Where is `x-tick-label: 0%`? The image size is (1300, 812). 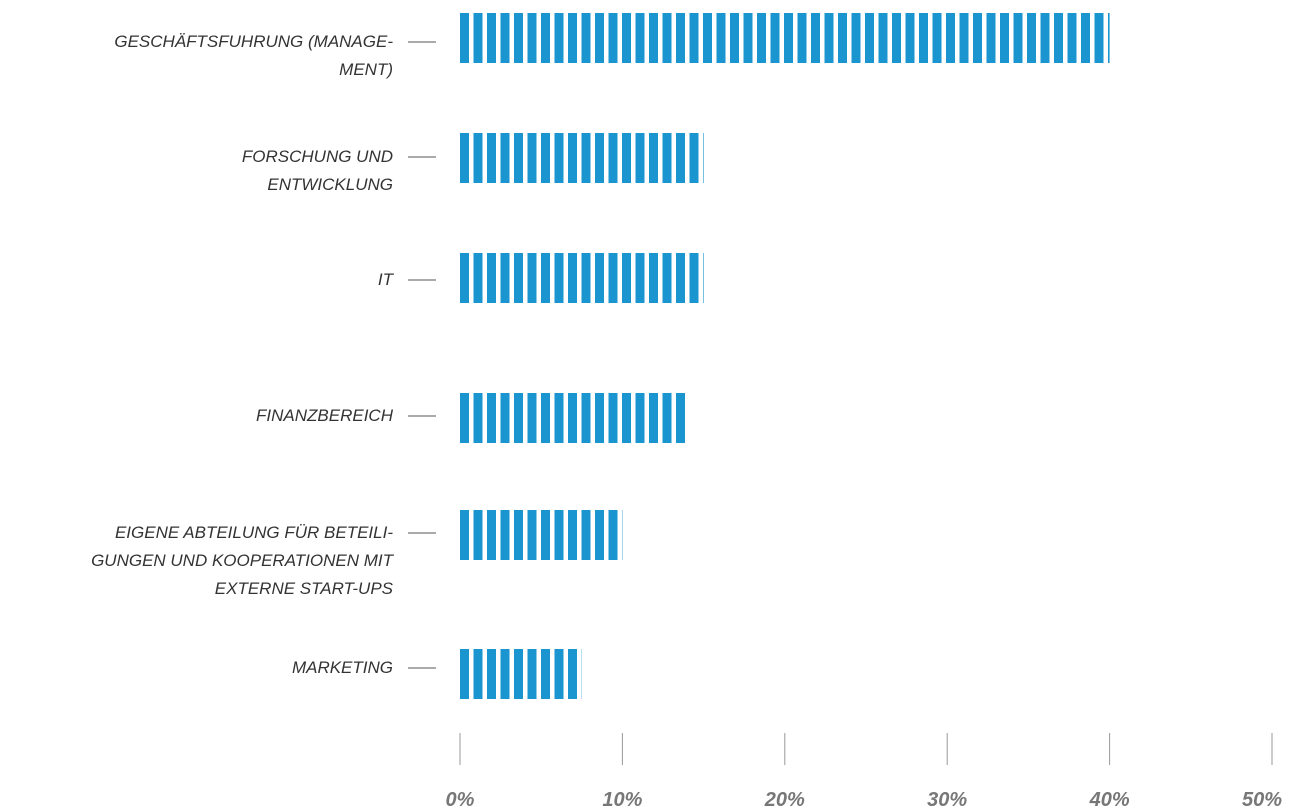 x-tick-label: 0% is located at coordinates (460, 800).